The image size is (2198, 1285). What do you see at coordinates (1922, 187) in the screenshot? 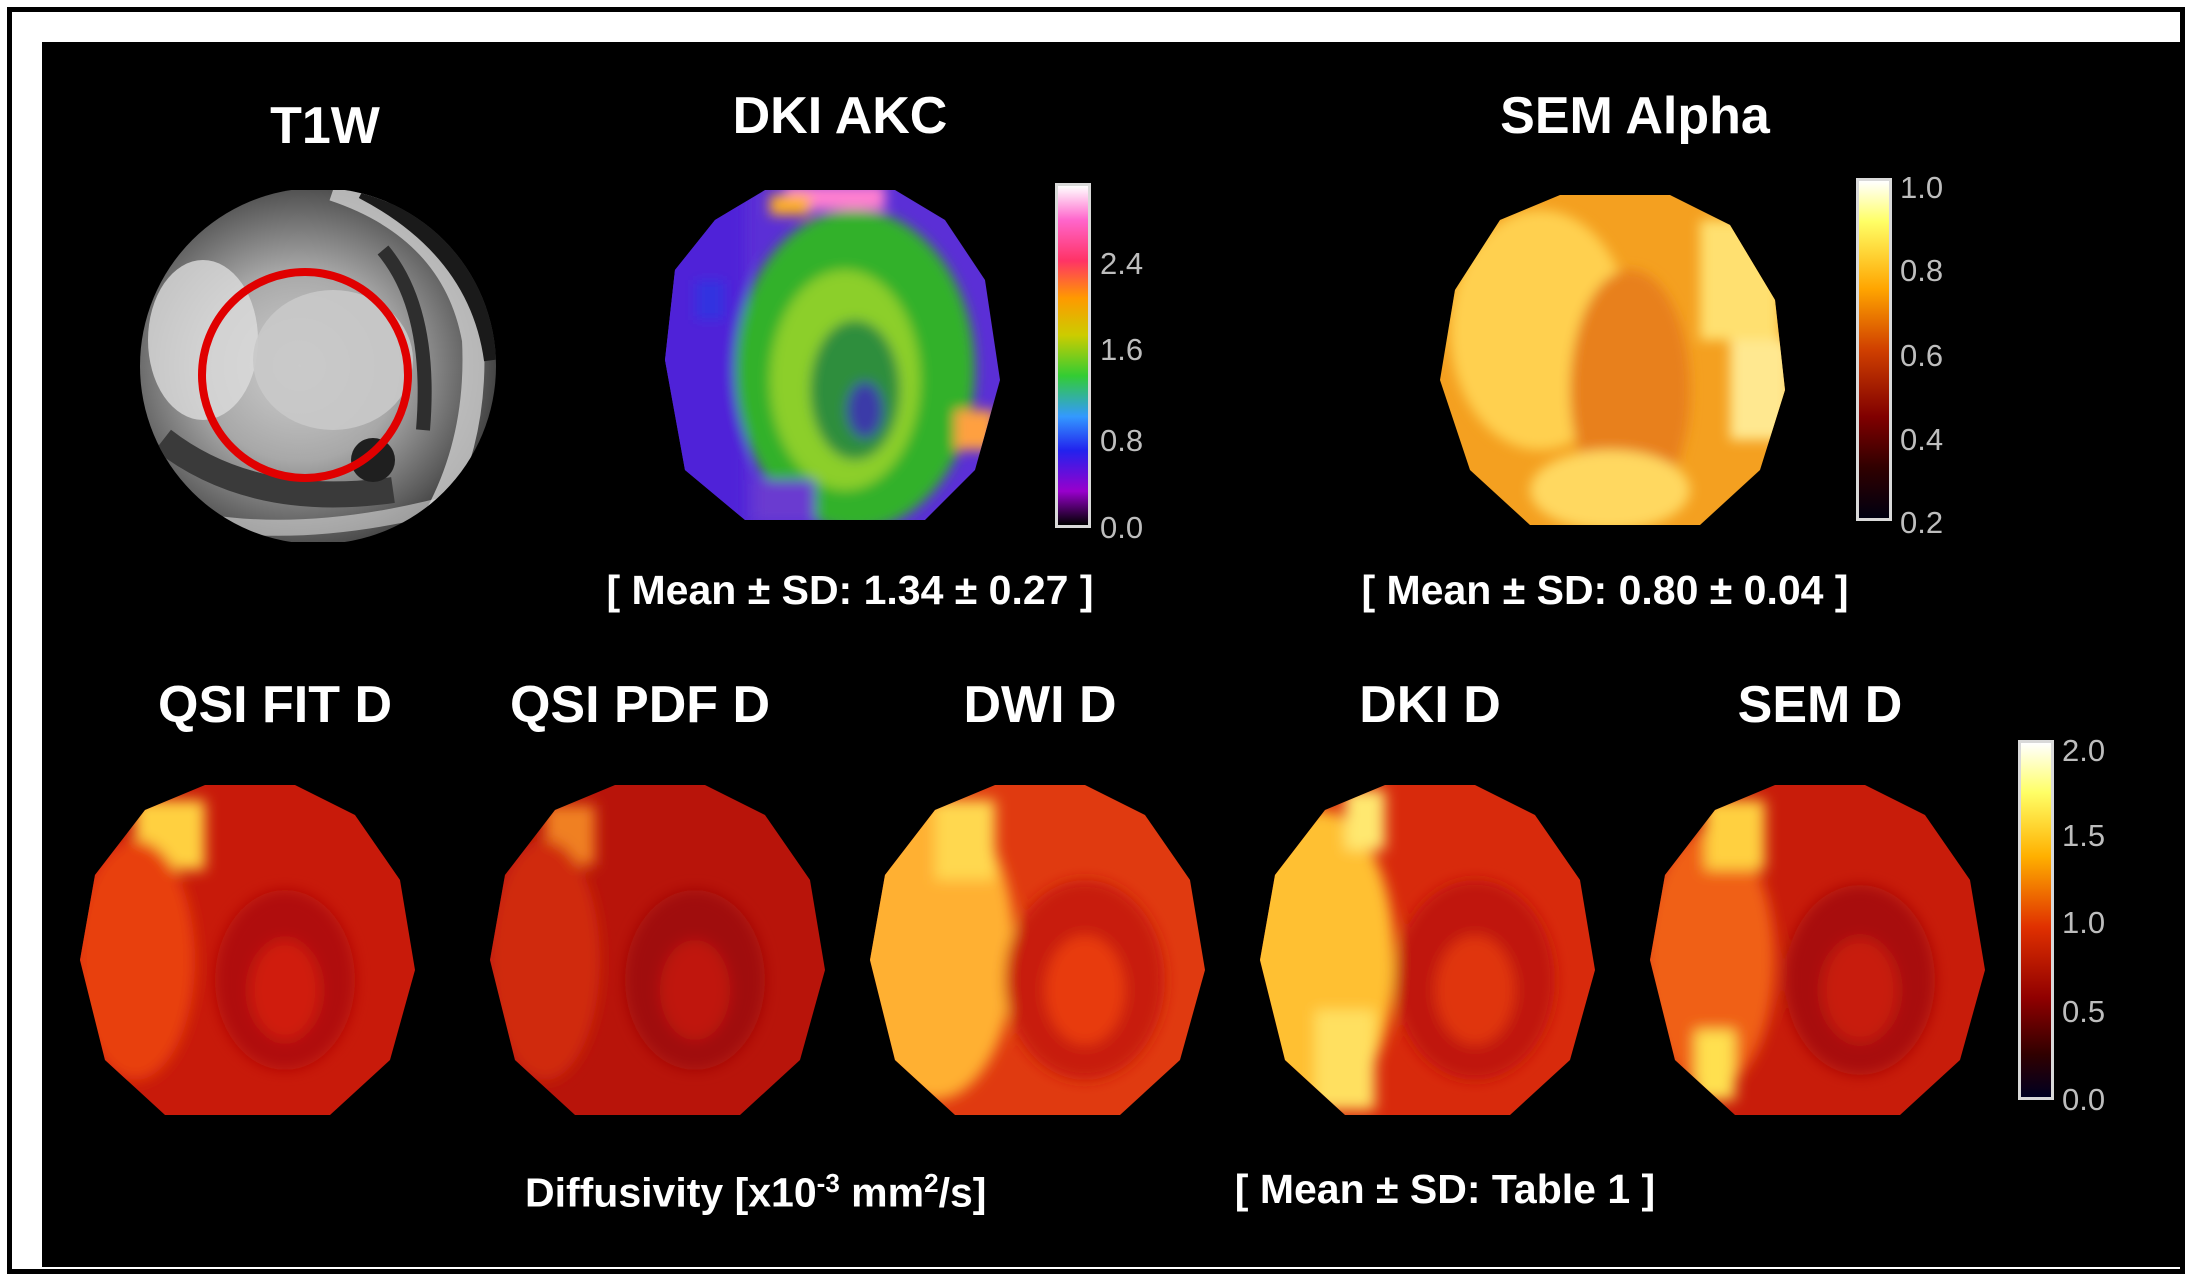
I see `alpha-tick-1.0: 1.0` at bounding box center [1922, 187].